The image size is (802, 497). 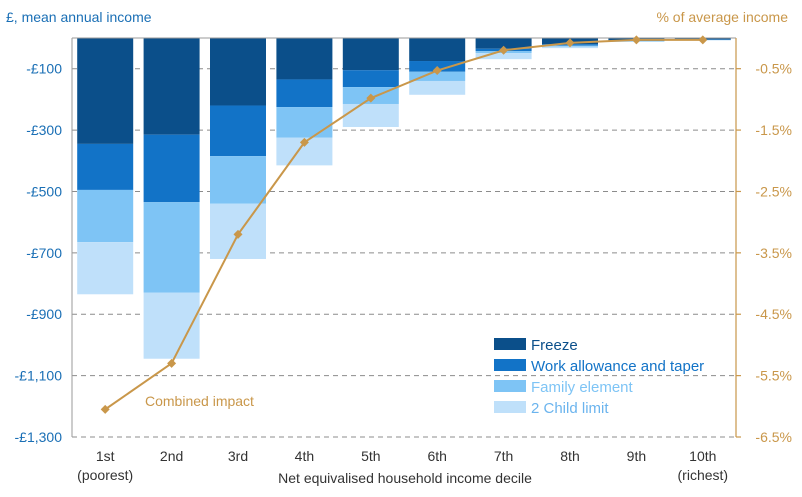 What do you see at coordinates (582, 387) in the screenshot?
I see `legend-label: Family element` at bounding box center [582, 387].